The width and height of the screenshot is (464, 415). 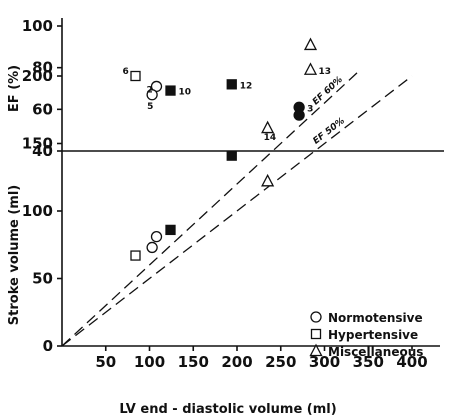 What do you see at coordinates (14, 88) in the screenshot?
I see `top-y-axis-title: EF (%)` at bounding box center [14, 88].